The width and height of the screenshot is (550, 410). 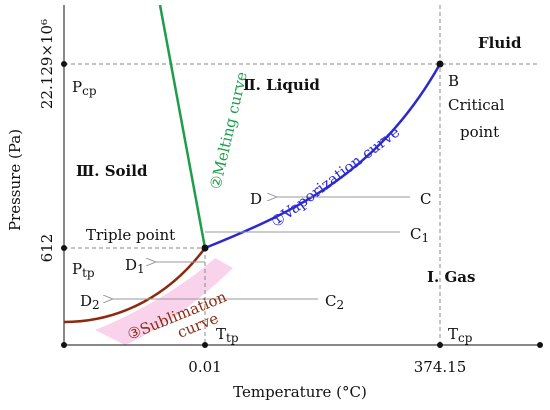 What do you see at coordinates (451, 277) in the screenshot?
I see `region-gas: Ⅰ. Gas` at bounding box center [451, 277].